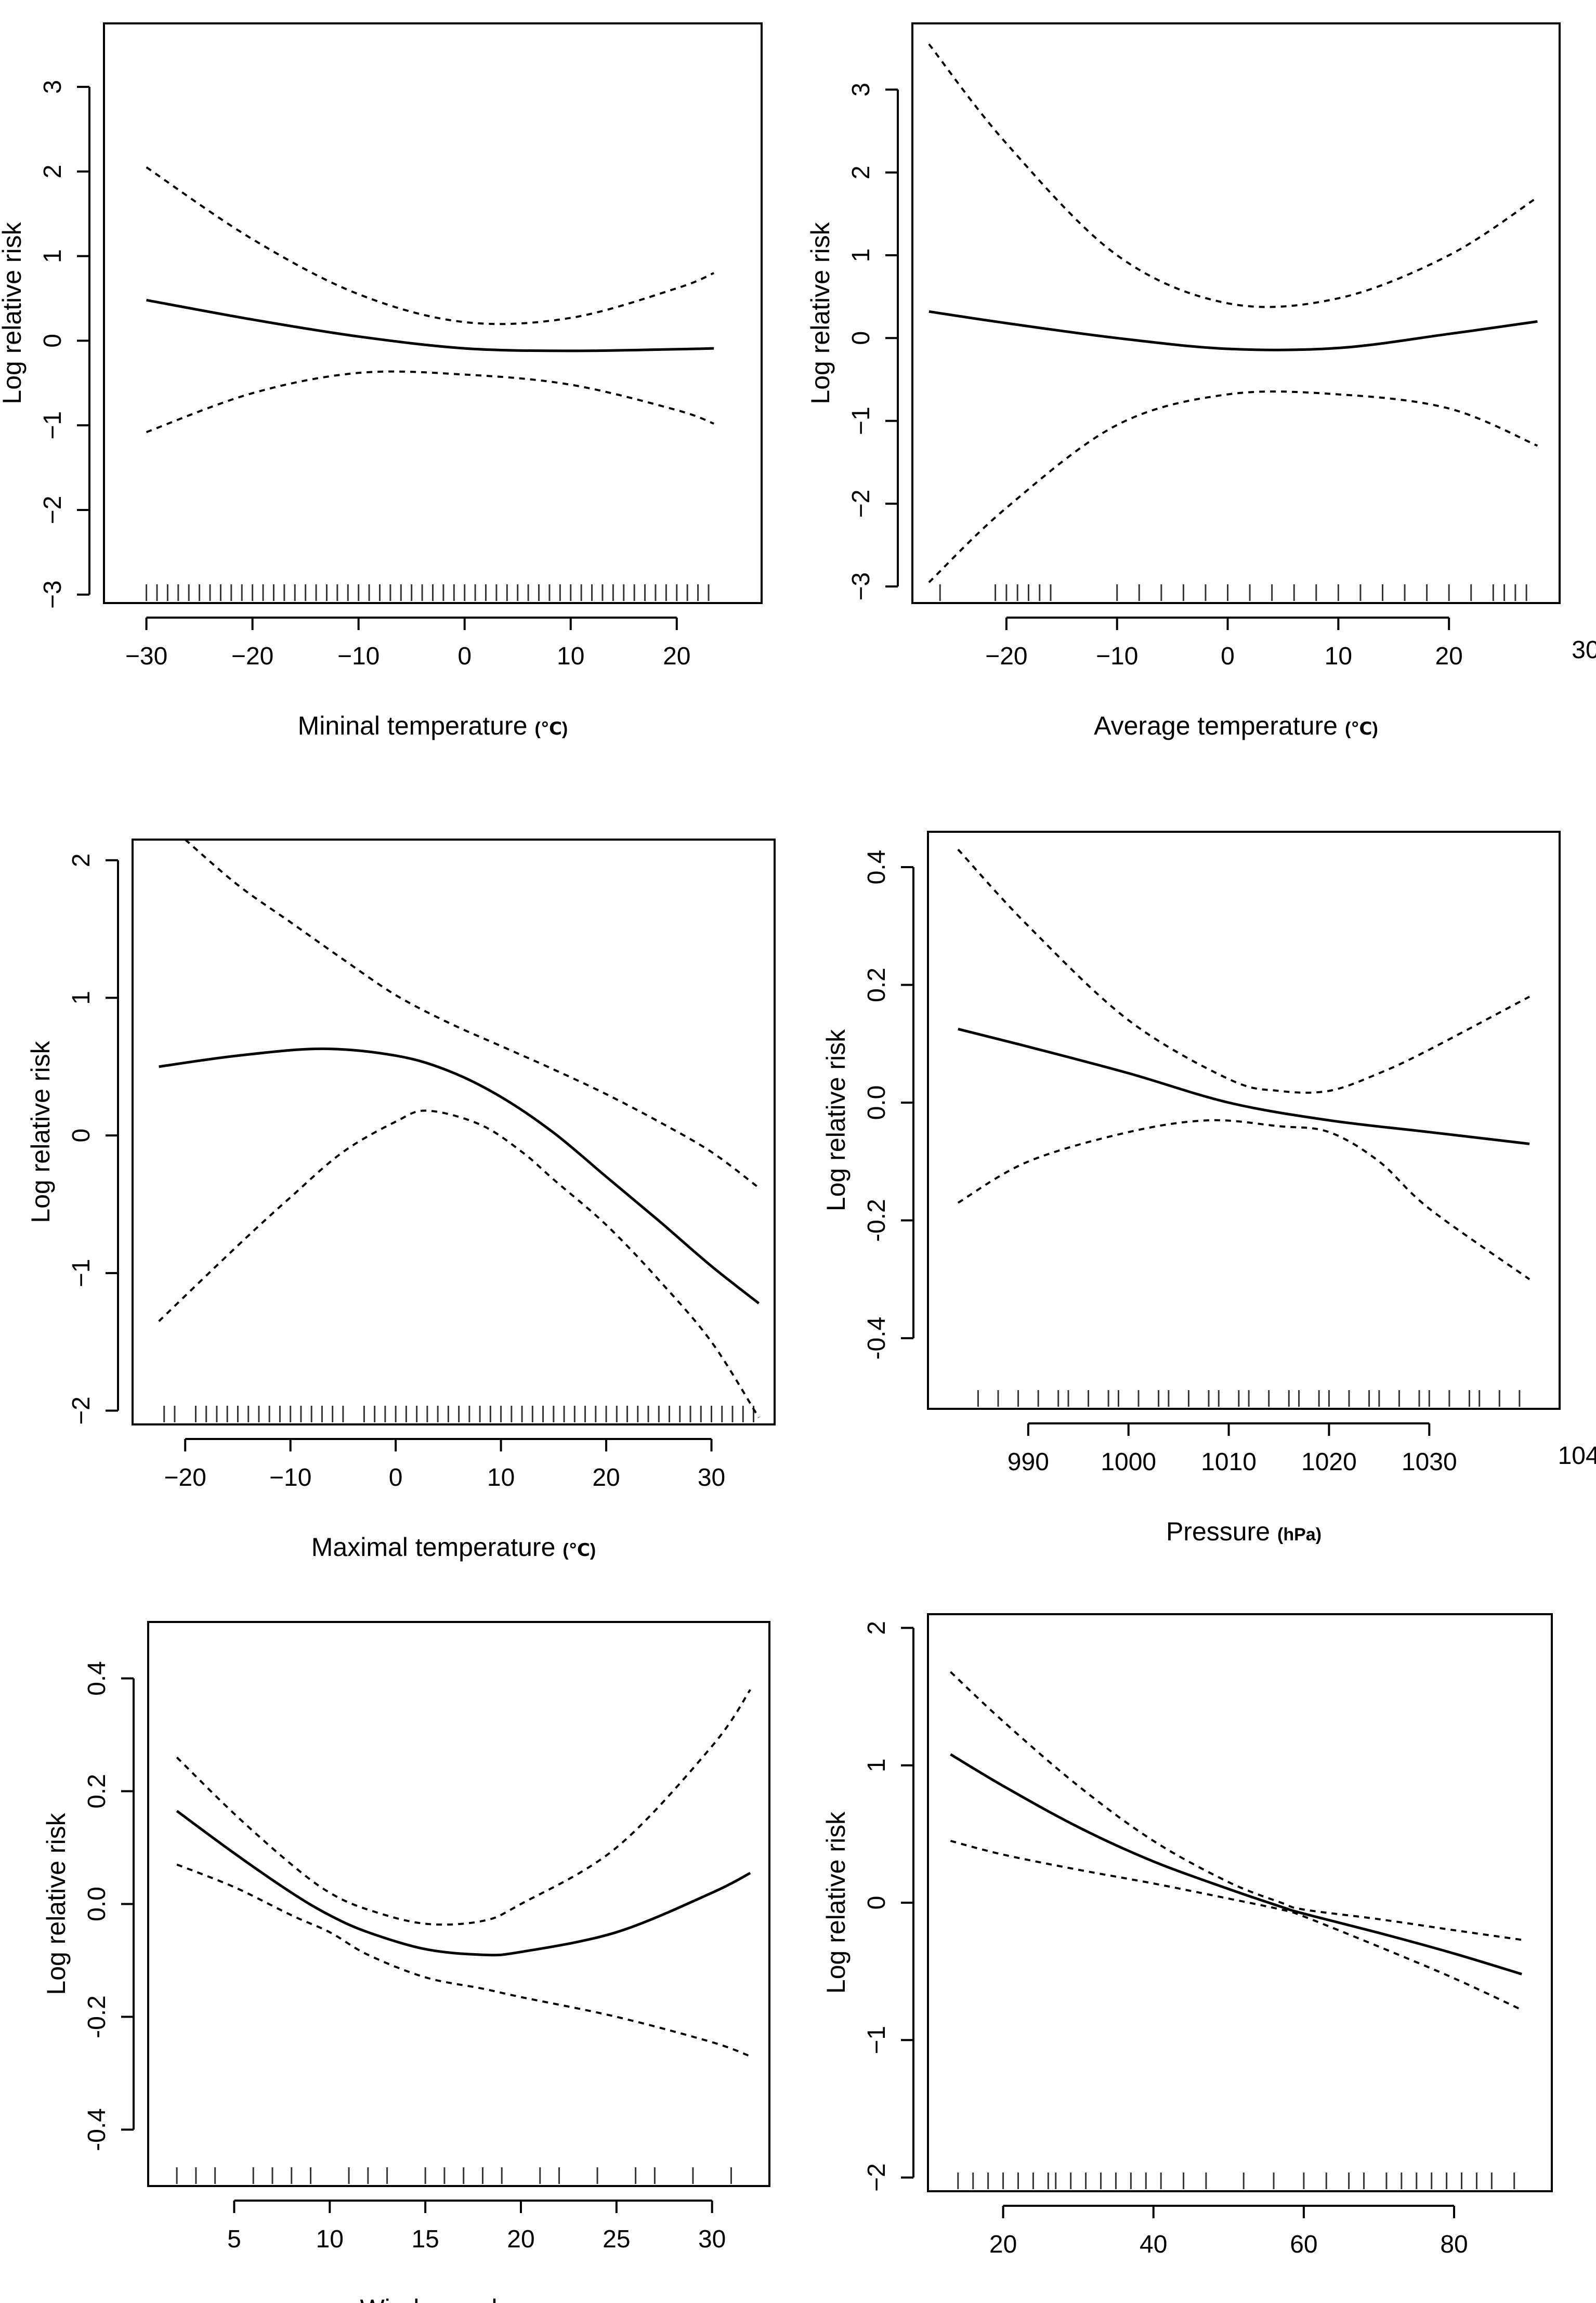 The width and height of the screenshot is (1596, 2303). What do you see at coordinates (428, 2298) in the screenshot?
I see `x-axis-title: Wind speed` at bounding box center [428, 2298].